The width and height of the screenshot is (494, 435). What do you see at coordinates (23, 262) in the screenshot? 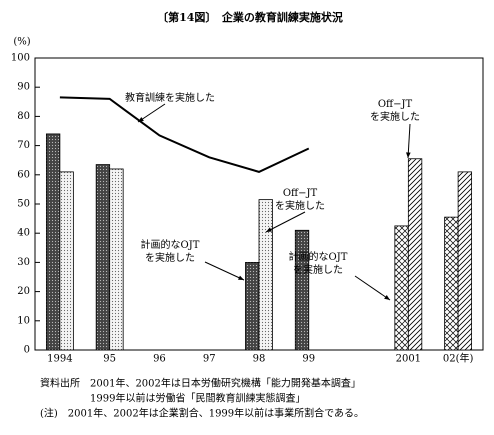
I see `y-tick-label: 30` at bounding box center [23, 262].